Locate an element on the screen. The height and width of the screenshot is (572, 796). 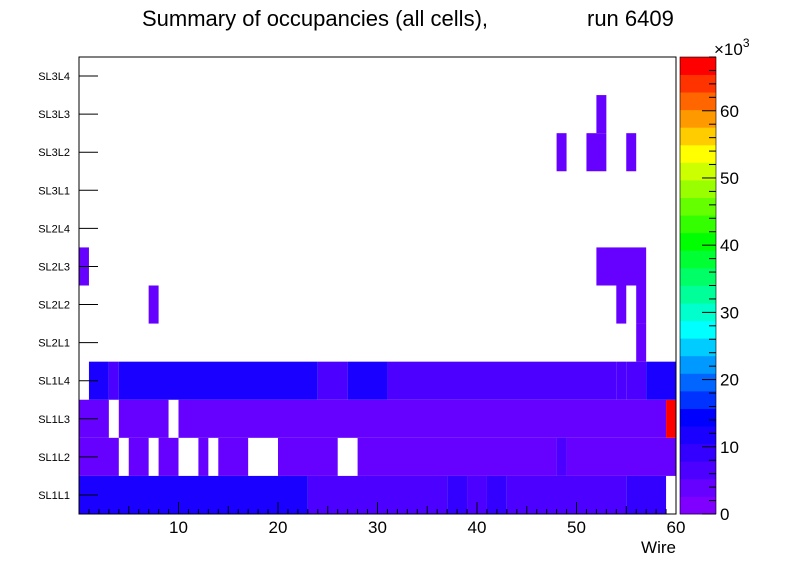
x-tick-label: 20 is located at coordinates (278, 527).